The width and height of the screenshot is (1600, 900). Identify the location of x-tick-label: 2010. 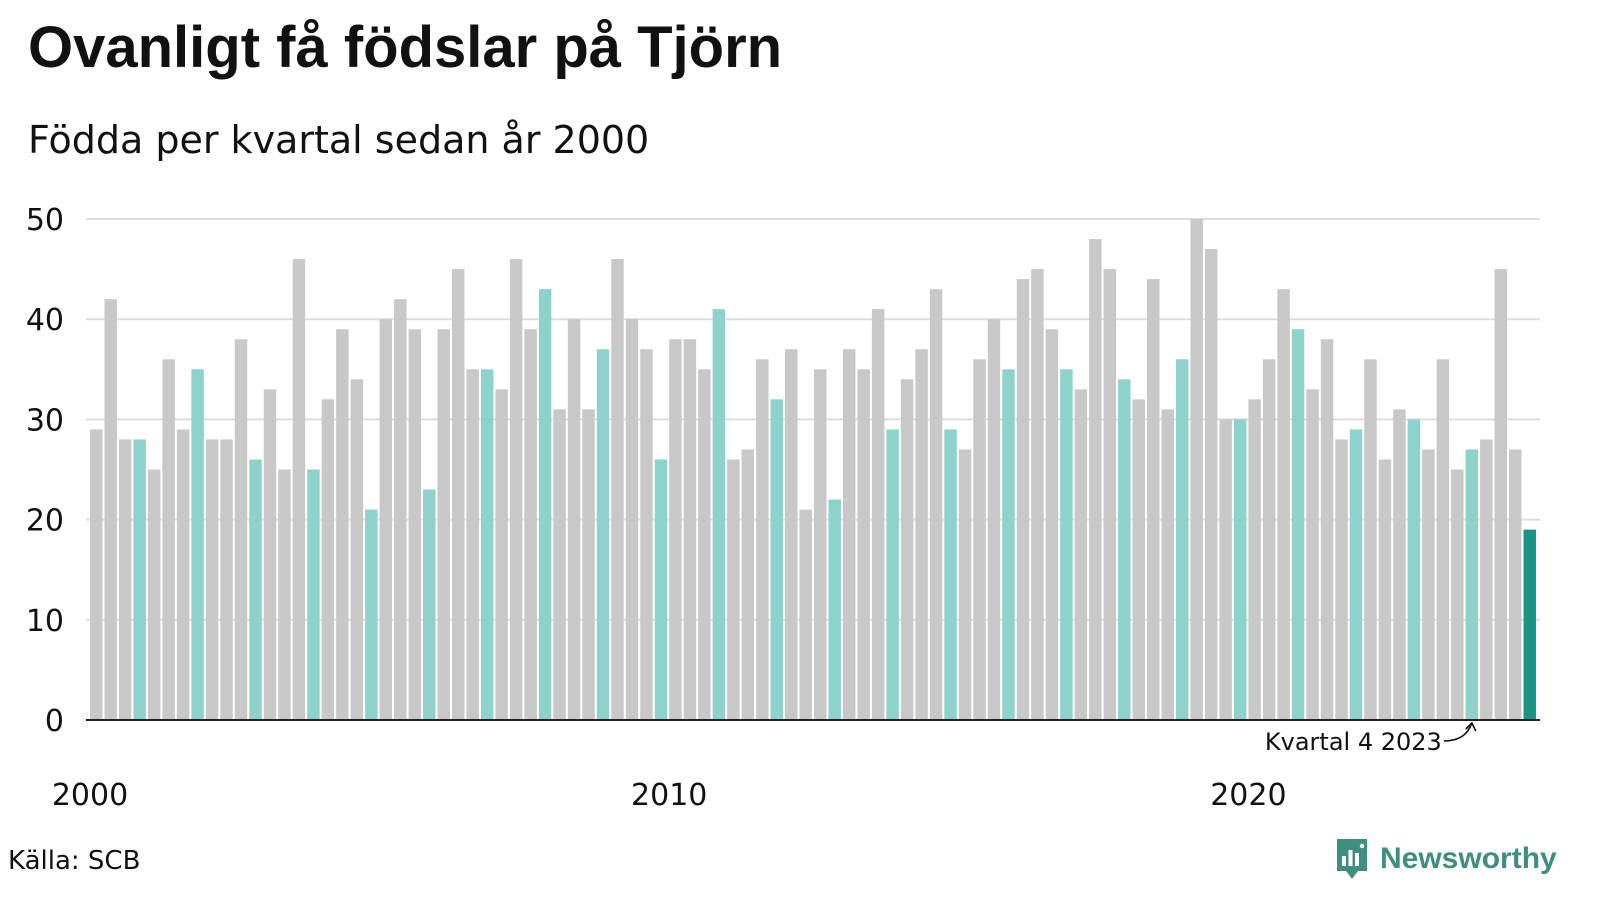
(669, 795).